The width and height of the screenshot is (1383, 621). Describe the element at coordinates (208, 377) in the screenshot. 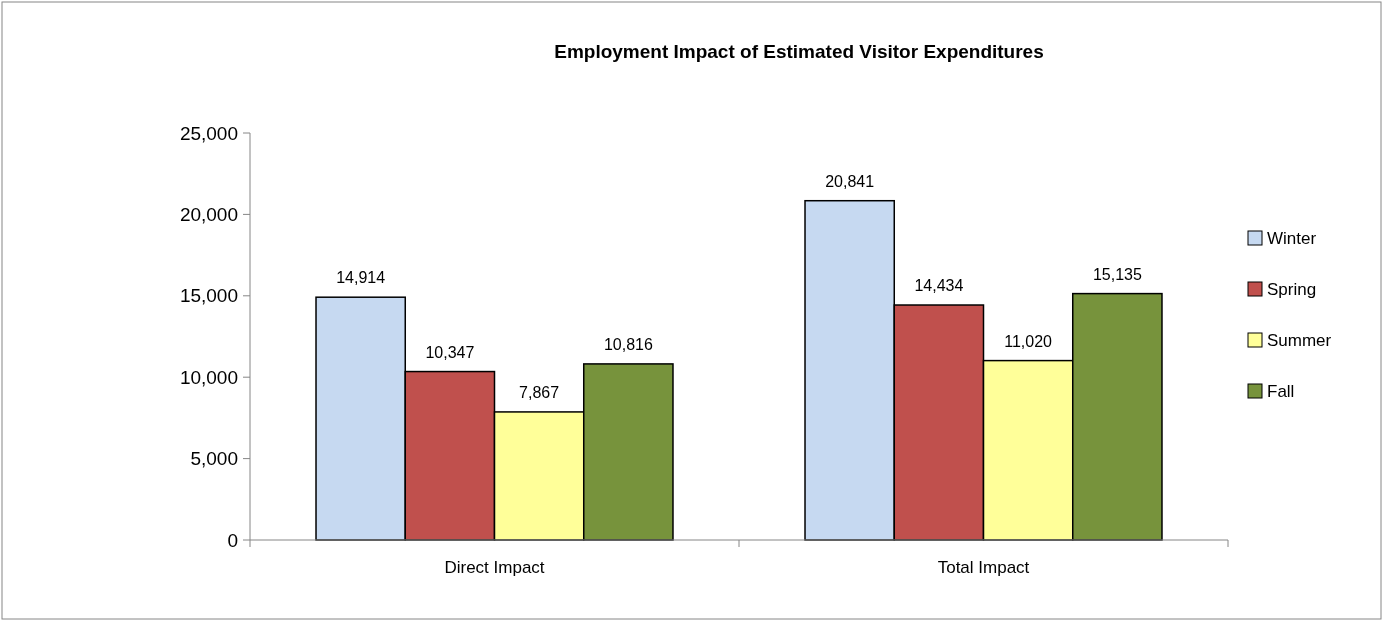

I see `y-tick-label: 10,000` at that location.